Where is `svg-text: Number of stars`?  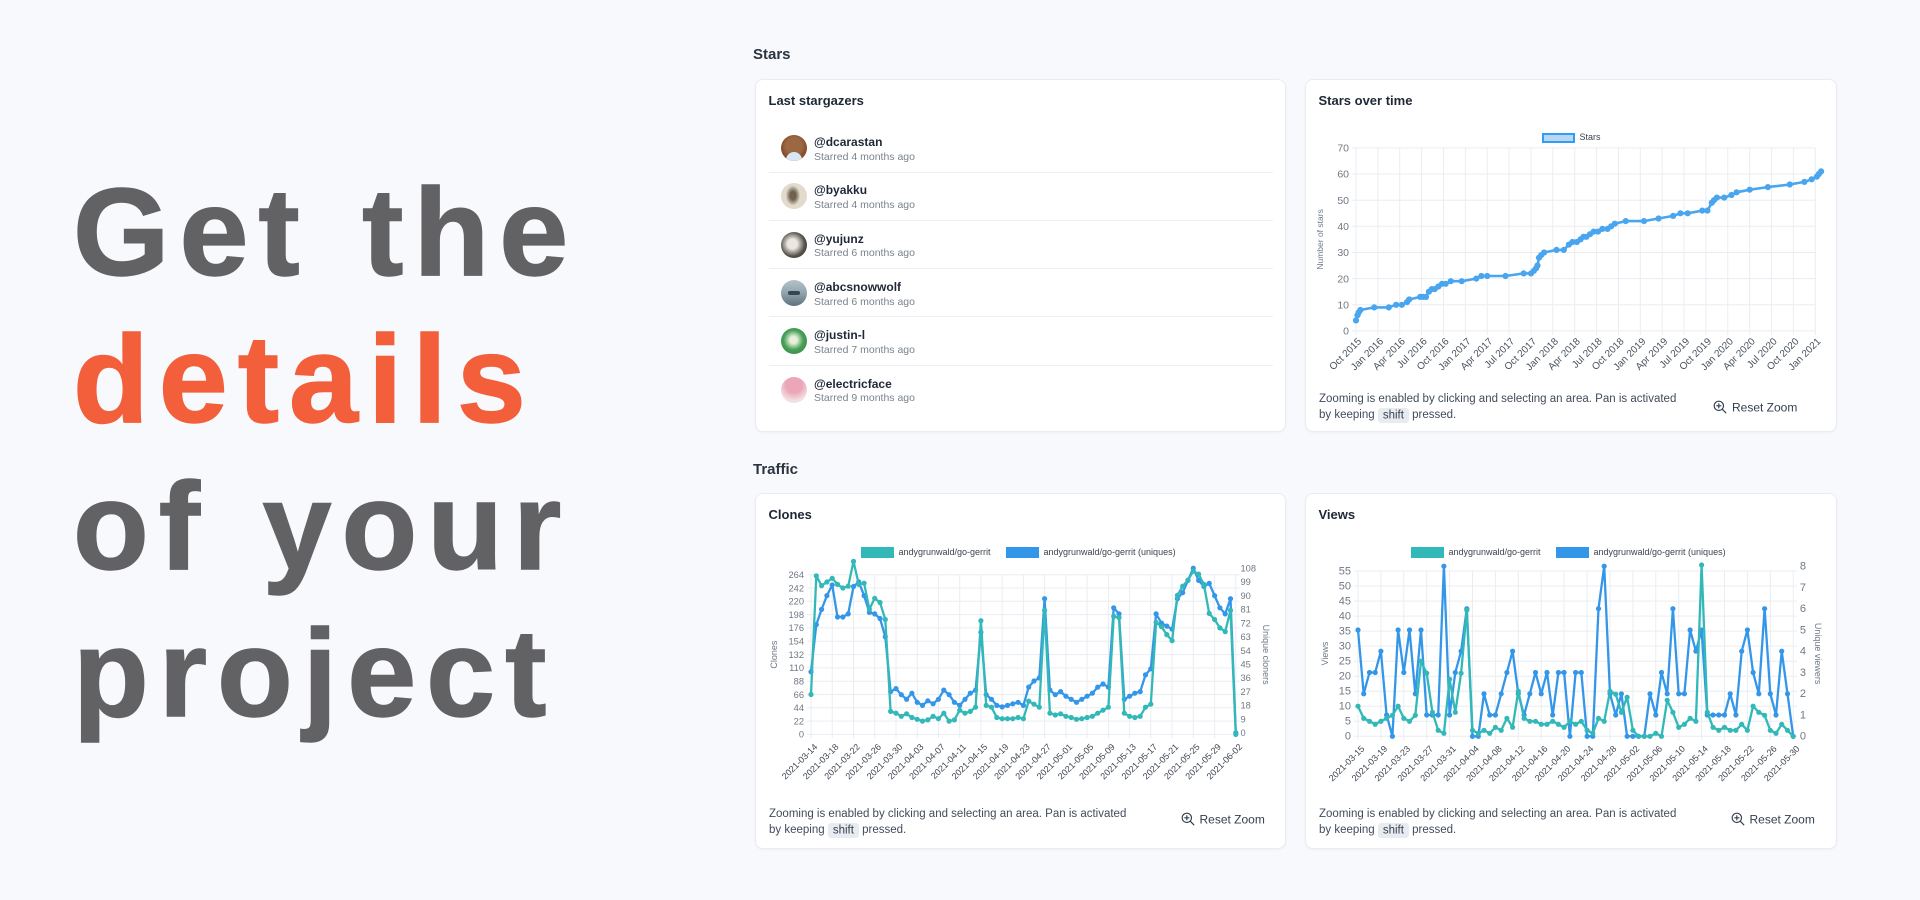
svg-text: Number of stars is located at coordinates (1320, 239).